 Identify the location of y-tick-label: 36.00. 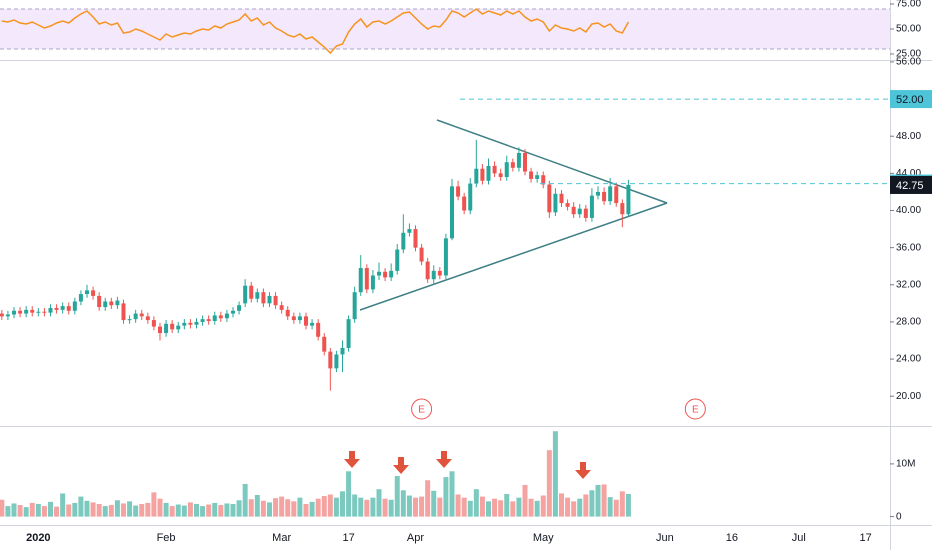
(908, 247).